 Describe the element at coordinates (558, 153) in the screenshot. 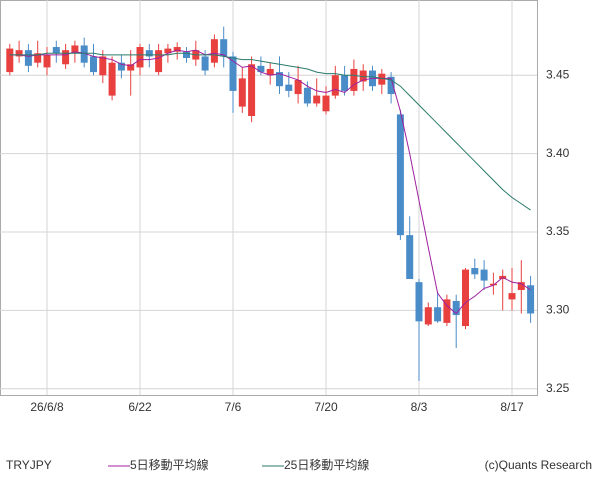

I see `y-tick-label: 3.40` at that location.